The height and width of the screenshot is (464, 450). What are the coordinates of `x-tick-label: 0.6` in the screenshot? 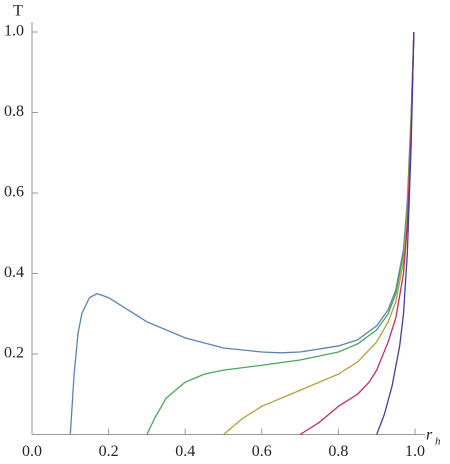 It's located at (262, 451).